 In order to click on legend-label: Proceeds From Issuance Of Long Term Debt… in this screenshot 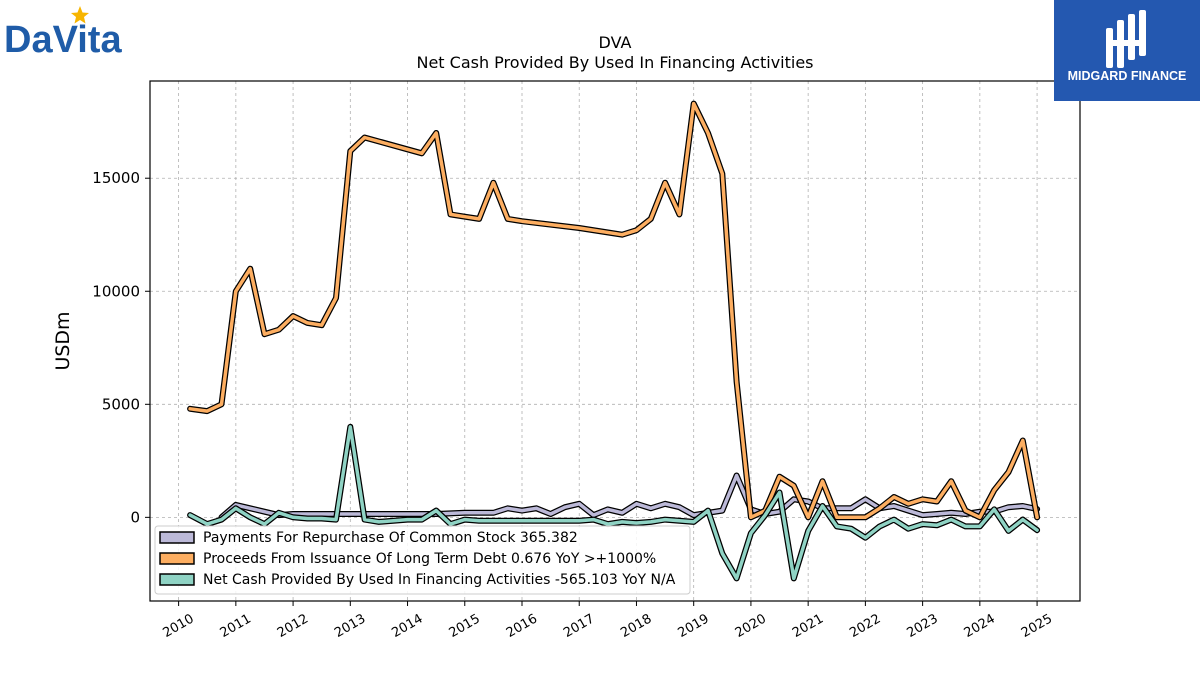, I will do `click(429, 559)`.